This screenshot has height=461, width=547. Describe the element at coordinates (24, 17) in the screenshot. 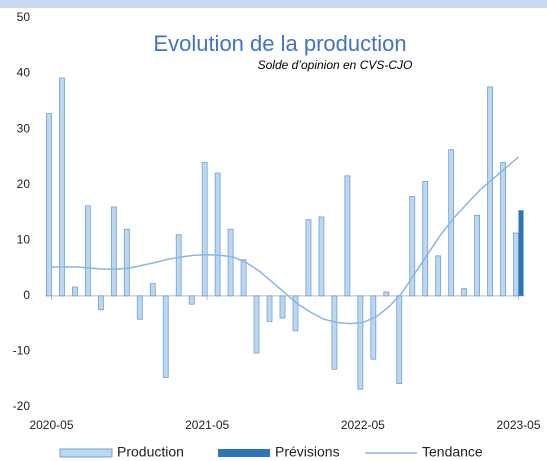

I see `y-tick-label: 50` at that location.